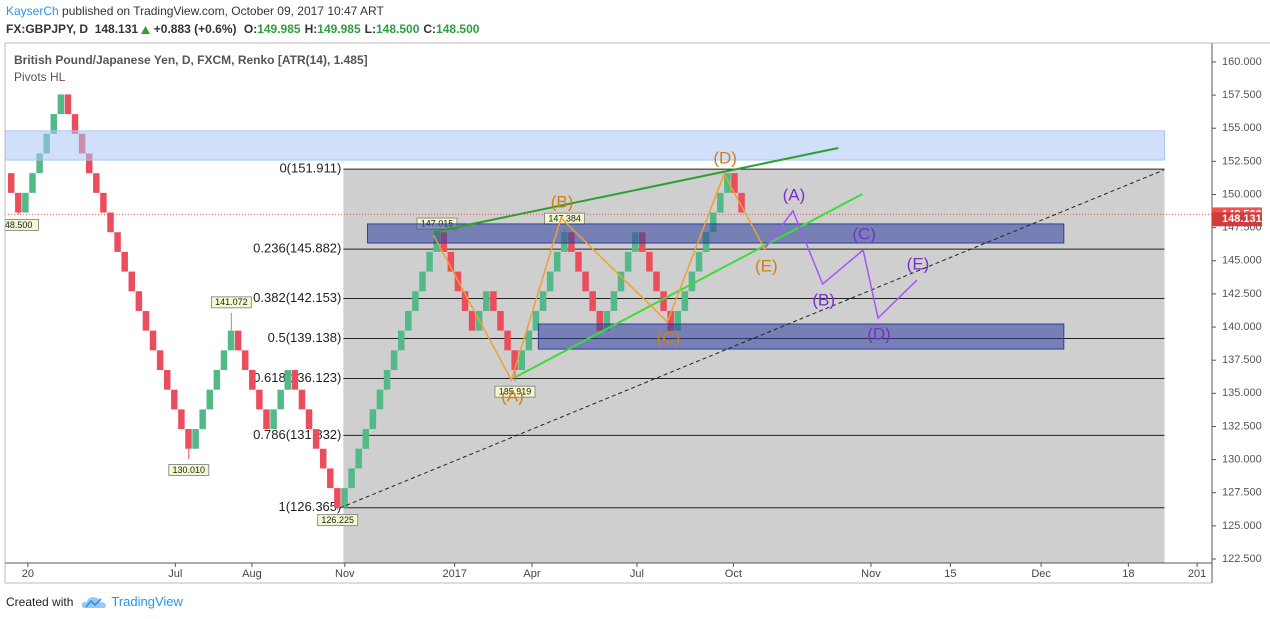 The width and height of the screenshot is (1270, 619). I want to click on change: +0.883 (+0.6%), so click(195, 29).